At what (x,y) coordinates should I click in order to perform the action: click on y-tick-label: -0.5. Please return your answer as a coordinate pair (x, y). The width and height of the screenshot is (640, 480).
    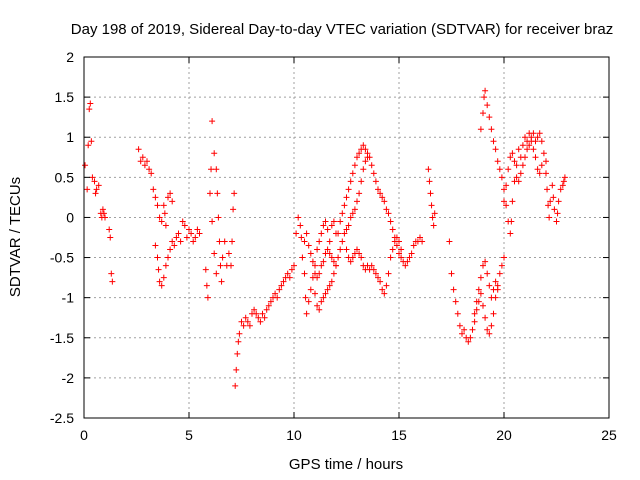
    Looking at the image, I should click on (62, 258).